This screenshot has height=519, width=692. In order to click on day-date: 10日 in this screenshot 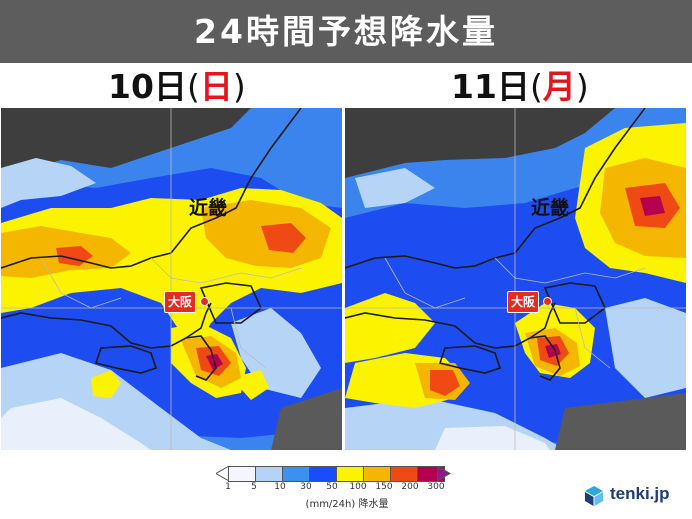, I will do `click(147, 86)`.